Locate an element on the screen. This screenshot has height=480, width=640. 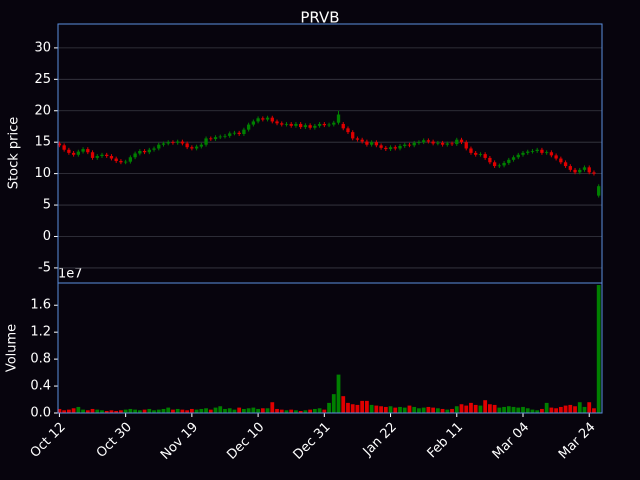
x-tick-label: Mar 24 is located at coordinates (577, 441).